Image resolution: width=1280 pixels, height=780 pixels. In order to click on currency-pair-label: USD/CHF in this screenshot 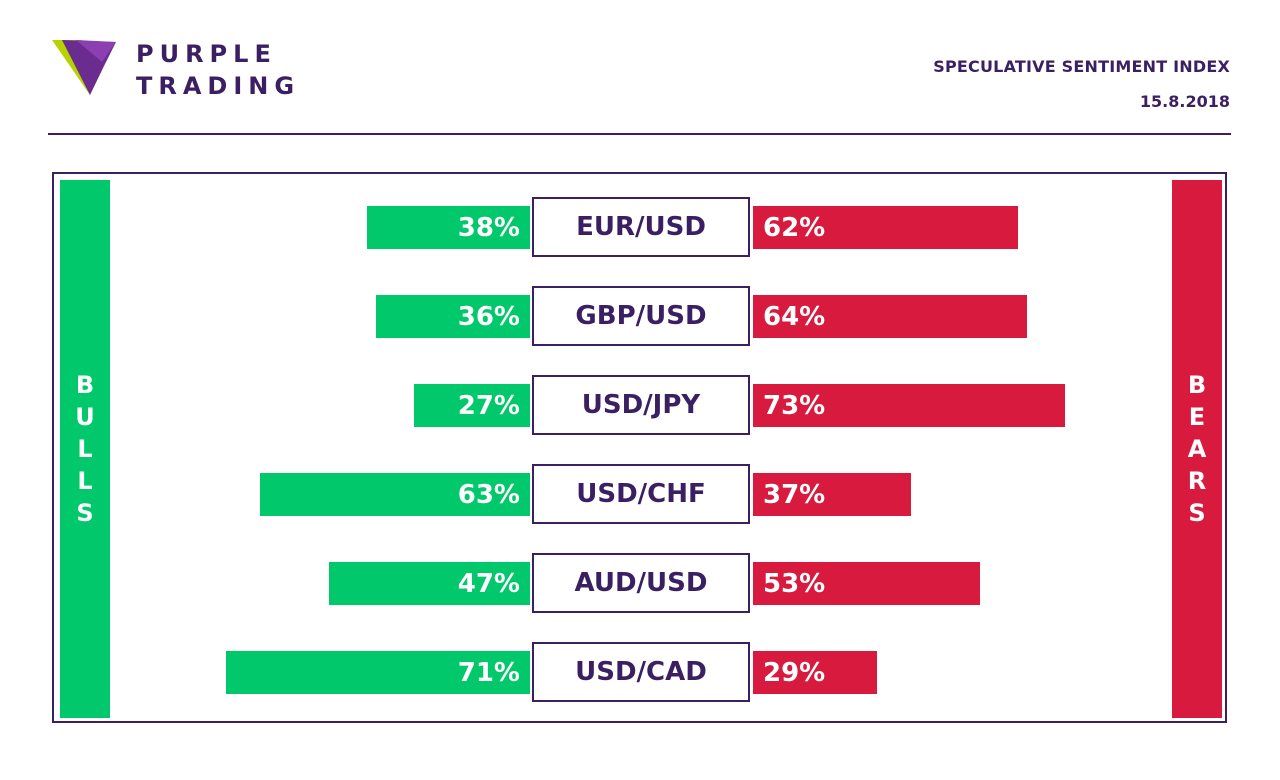, I will do `click(641, 494)`.